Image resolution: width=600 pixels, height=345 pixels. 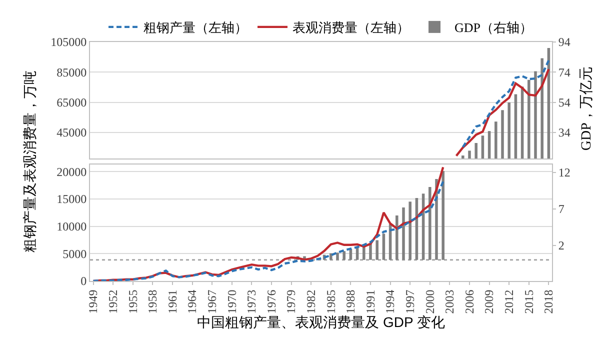 I want to click on x-tick-label: 2000, so click(x=429, y=302).